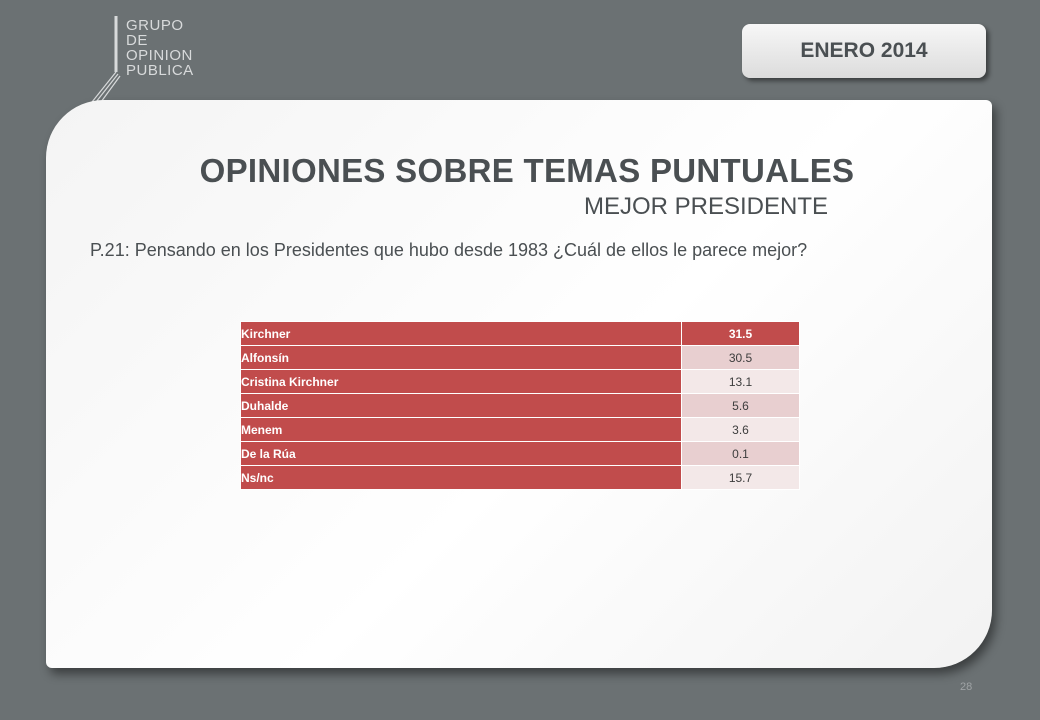  I want to click on row-label: Kirchner, so click(461, 333).